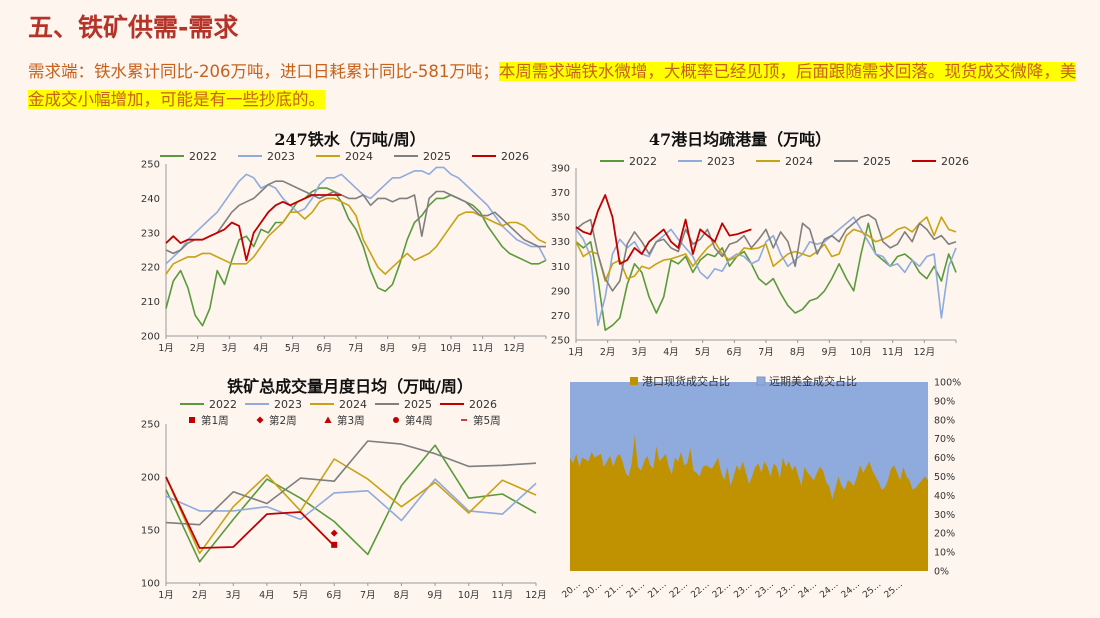  What do you see at coordinates (150, 302) in the screenshot?
I see `y-tick-label: 210` at bounding box center [150, 302].